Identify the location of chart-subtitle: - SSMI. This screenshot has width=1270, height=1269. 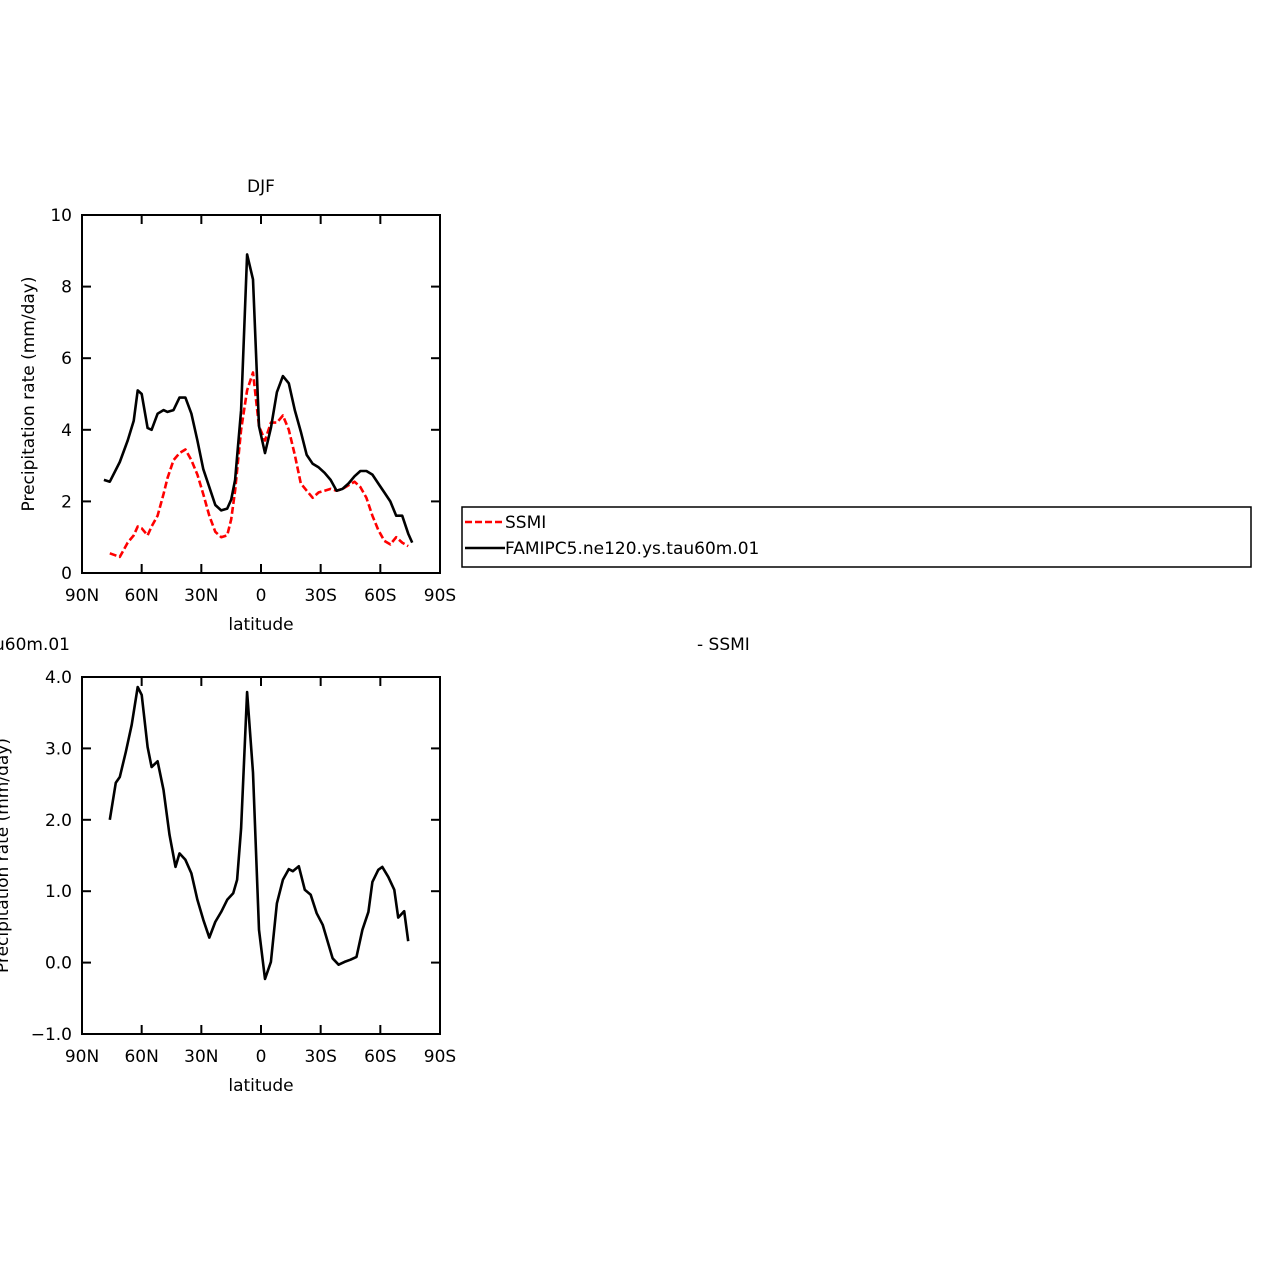
(723, 645).